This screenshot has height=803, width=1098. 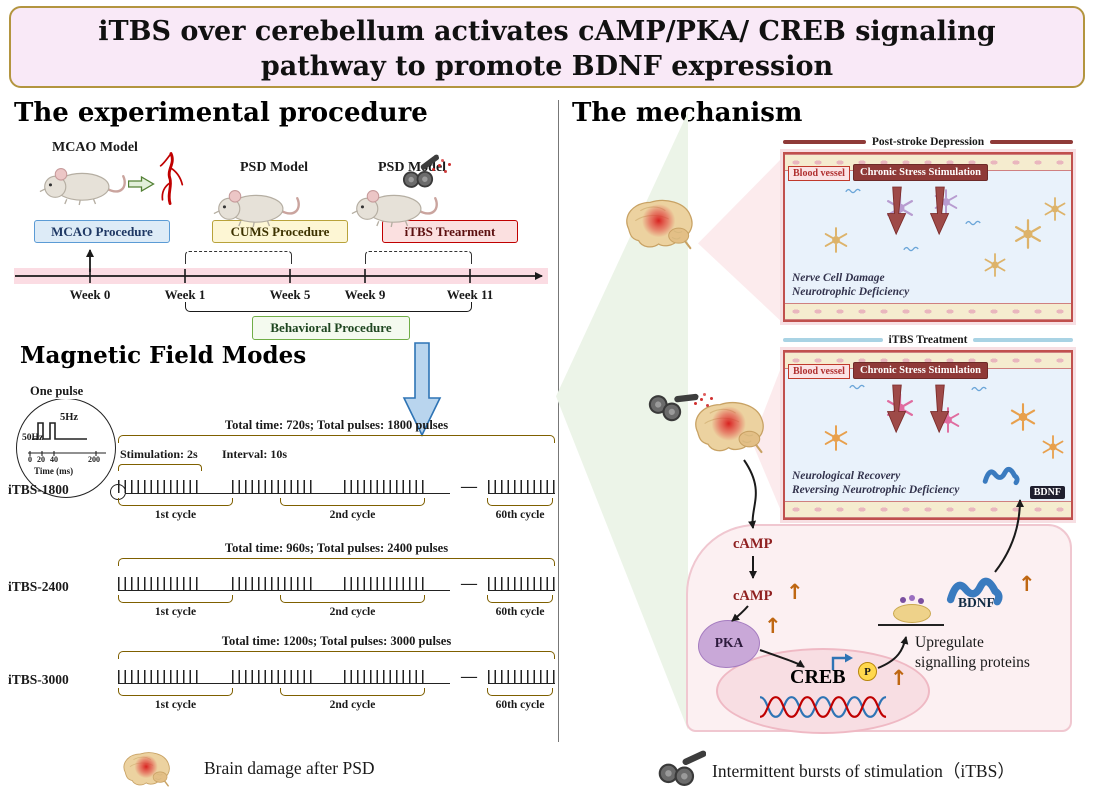 I want to click on up-arrow-camp: ↑, so click(x=795, y=592).